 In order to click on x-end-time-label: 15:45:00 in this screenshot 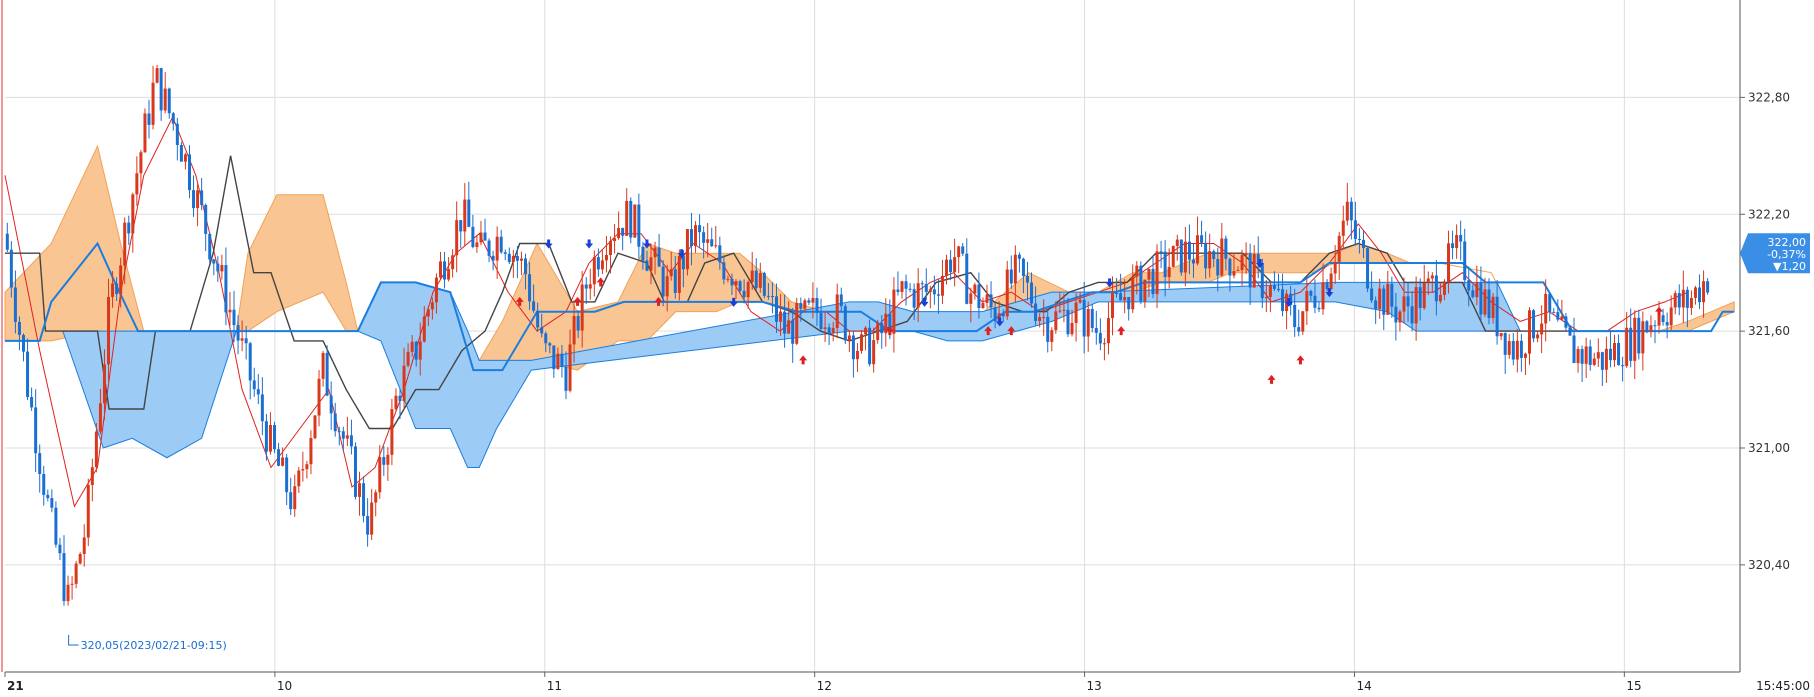, I will do `click(1783, 686)`.